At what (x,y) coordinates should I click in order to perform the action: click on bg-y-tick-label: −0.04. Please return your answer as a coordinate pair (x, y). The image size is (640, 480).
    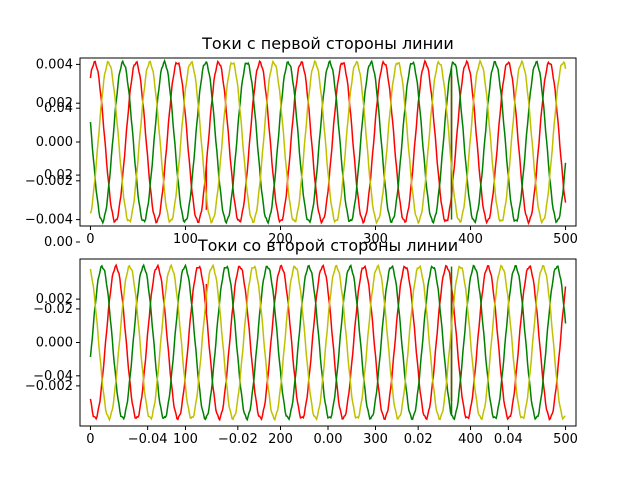
    Looking at the image, I should click on (53, 376).